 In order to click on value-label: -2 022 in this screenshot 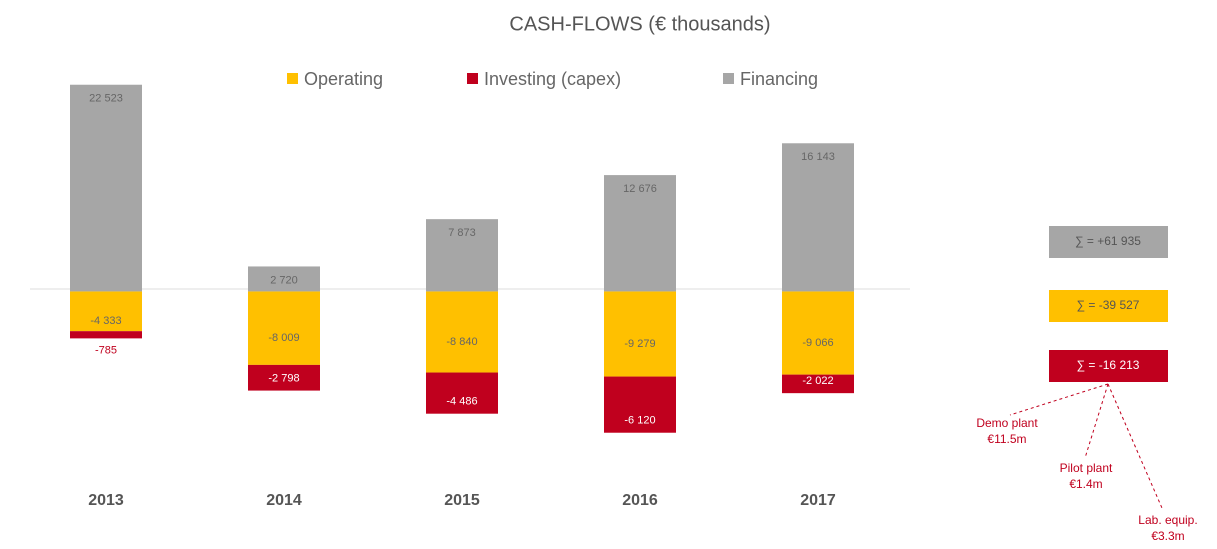, I will do `click(817, 381)`.